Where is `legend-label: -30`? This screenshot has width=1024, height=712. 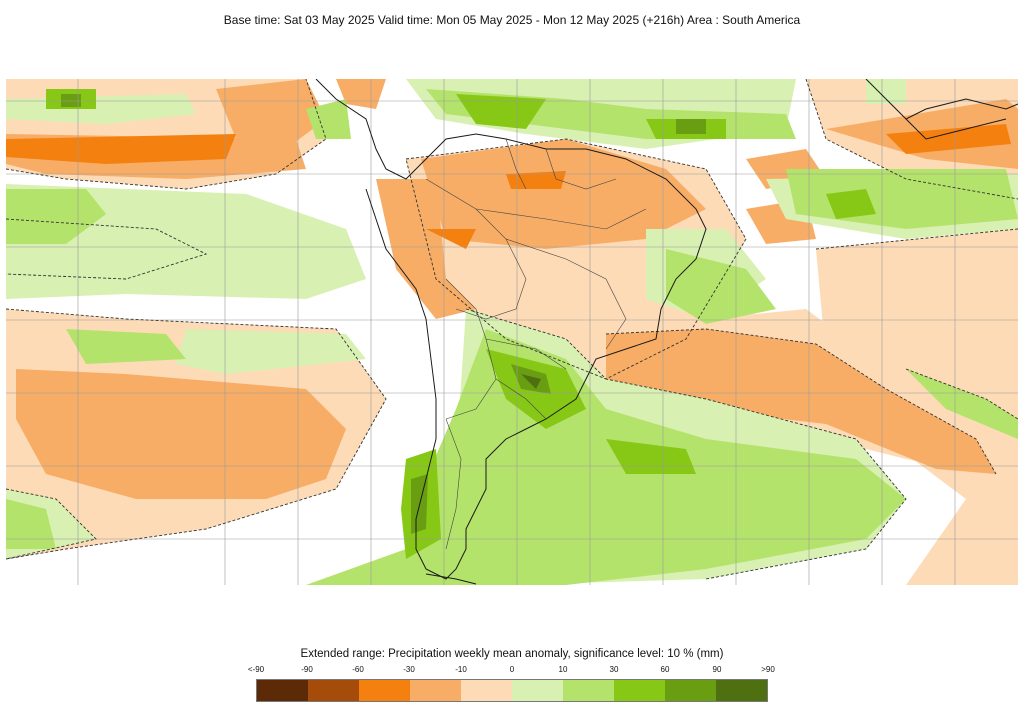 legend-label: -30 is located at coordinates (409, 669).